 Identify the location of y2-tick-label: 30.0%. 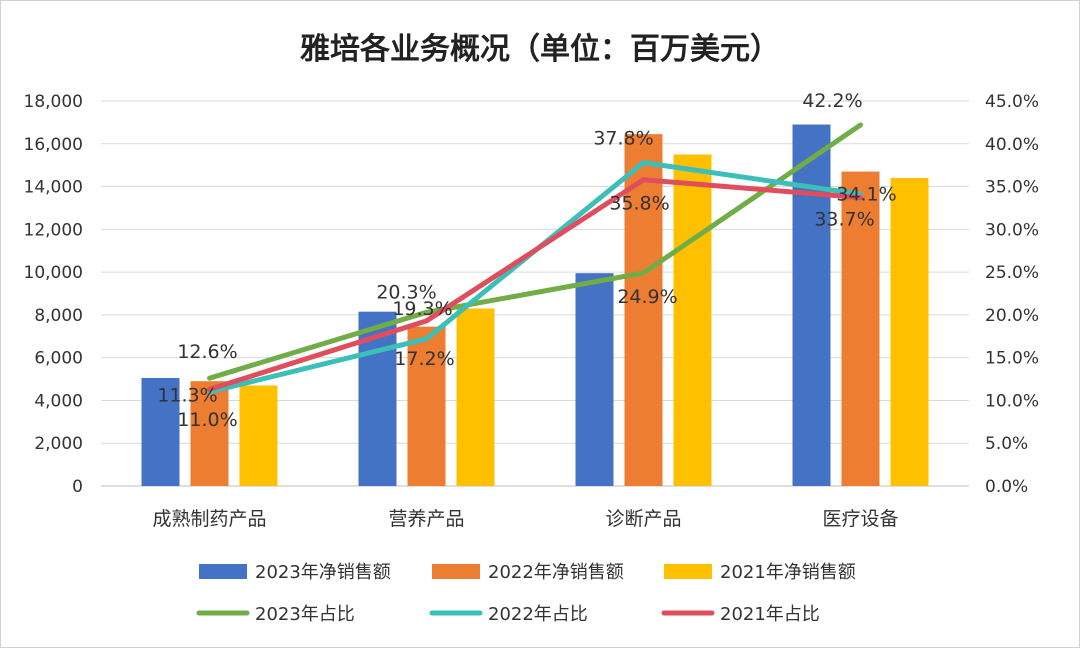
(1012, 230).